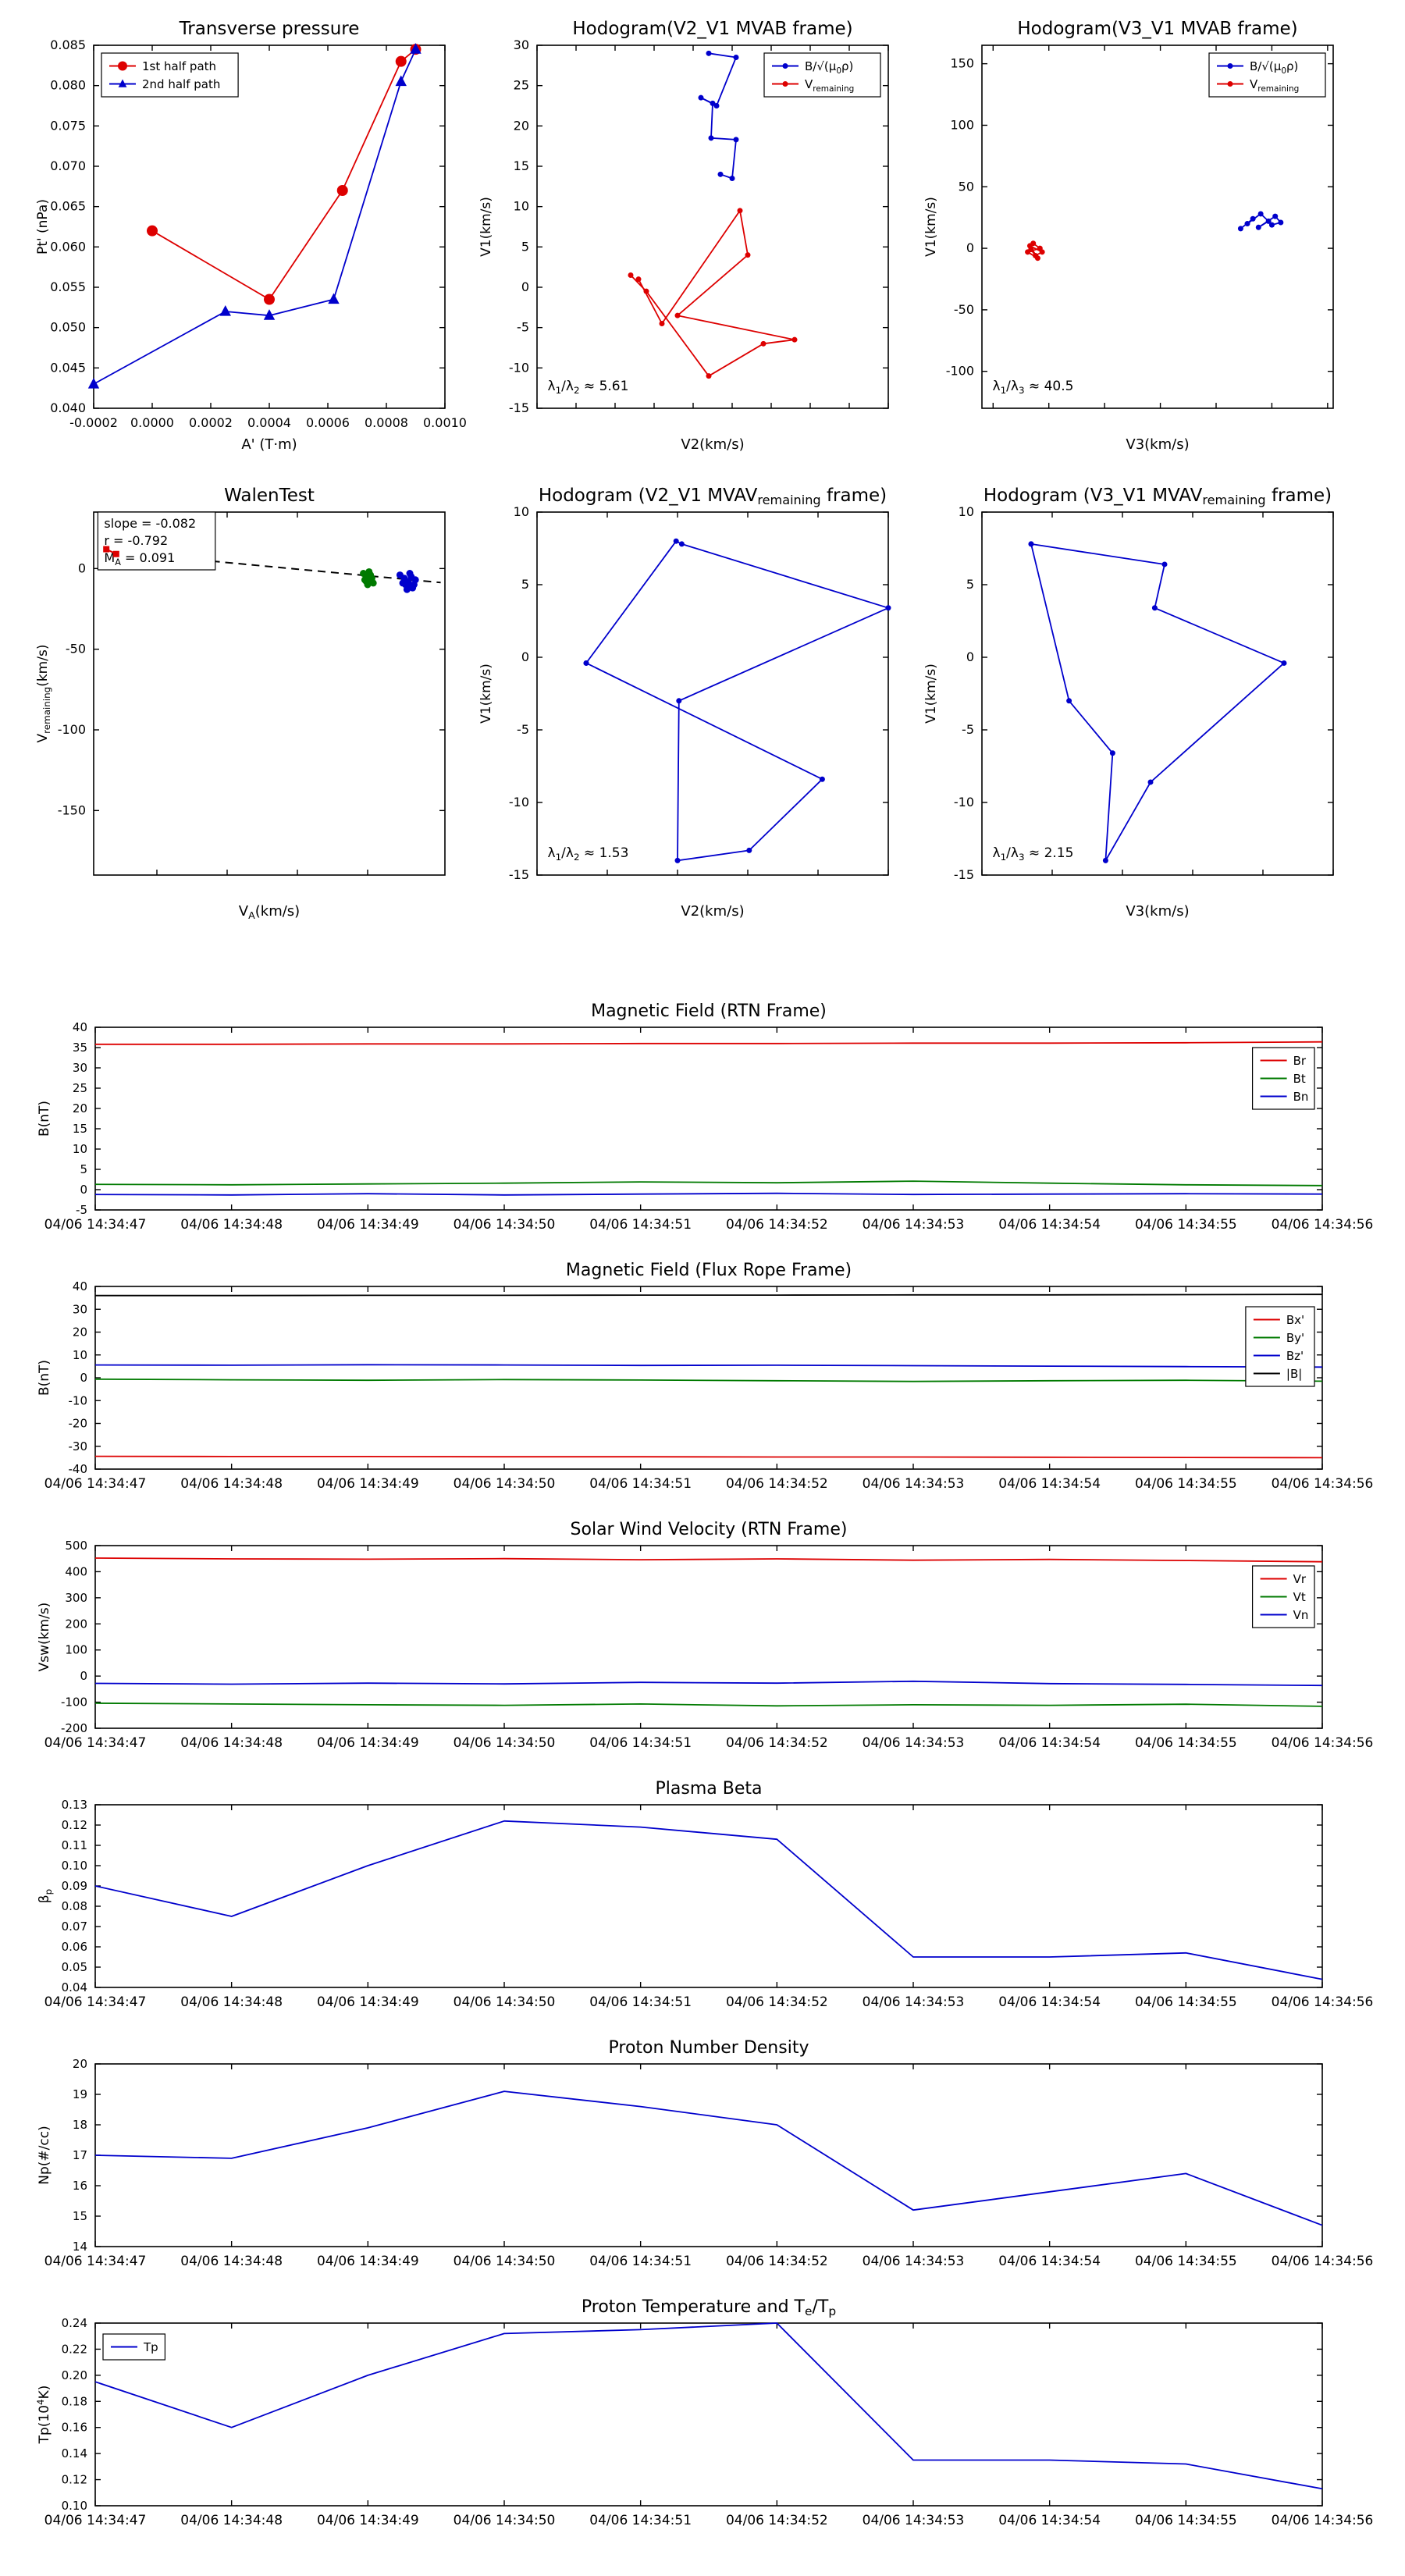  What do you see at coordinates (709, 1011) in the screenshot?
I see `panel-title: Magnetic Field (RTN Frame)` at bounding box center [709, 1011].